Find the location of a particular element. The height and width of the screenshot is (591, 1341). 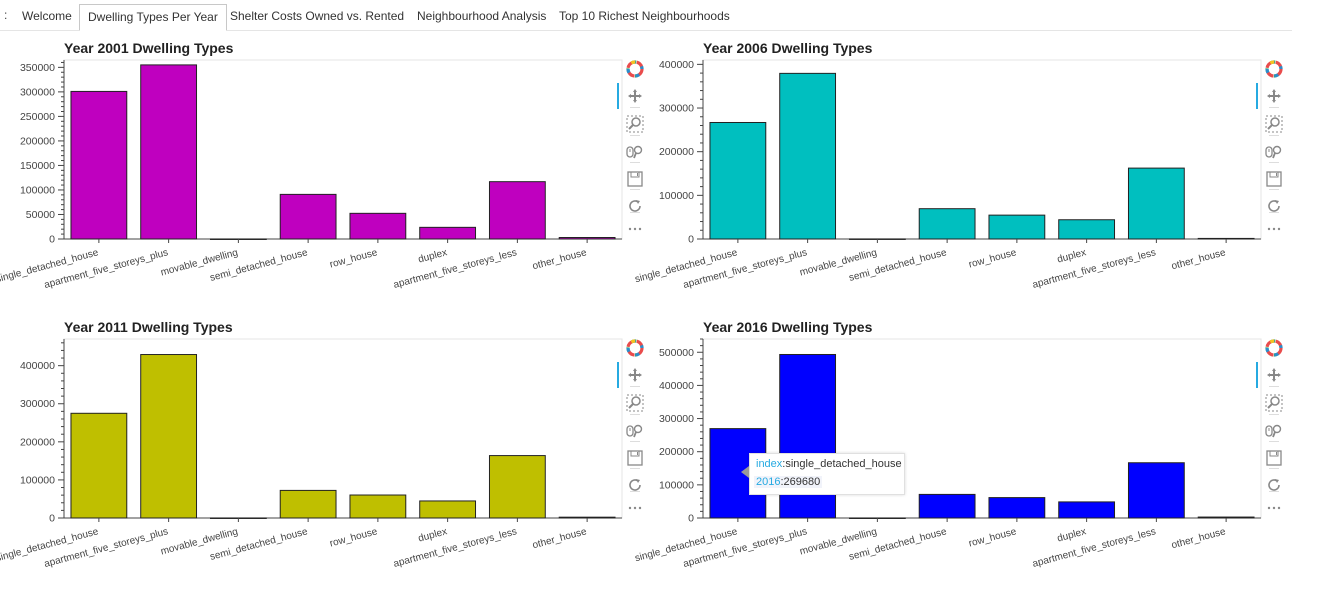

tab-shelter-costs: Shelter Costs Owned vs. Rented is located at coordinates (317, 16).